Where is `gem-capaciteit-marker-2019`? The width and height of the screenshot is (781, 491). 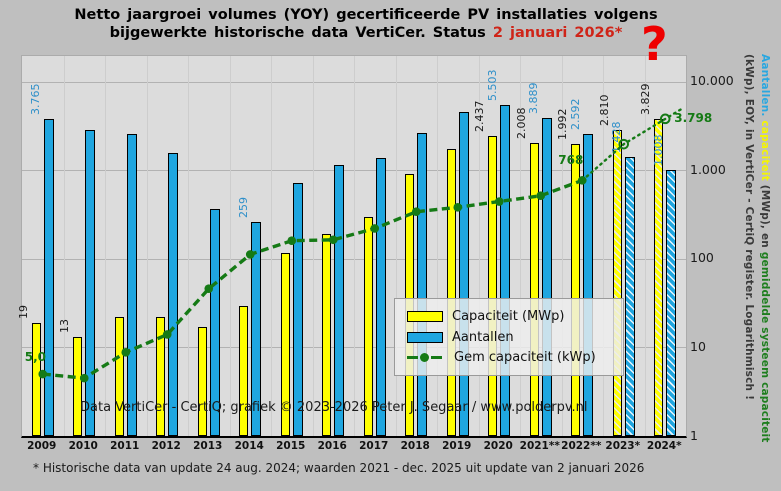 gem-capaciteit-marker-2019 is located at coordinates (458, 207).